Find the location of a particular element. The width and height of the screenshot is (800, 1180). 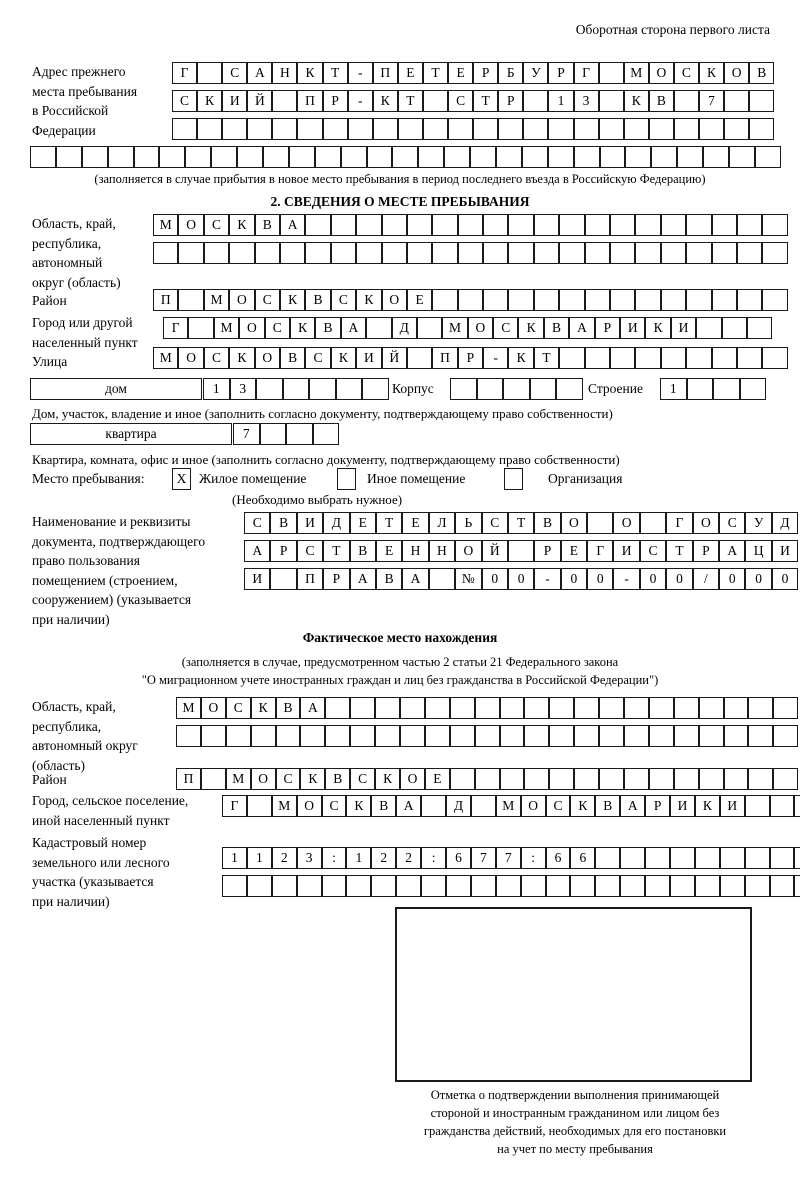

char-cell: П is located at coordinates (310, 101).